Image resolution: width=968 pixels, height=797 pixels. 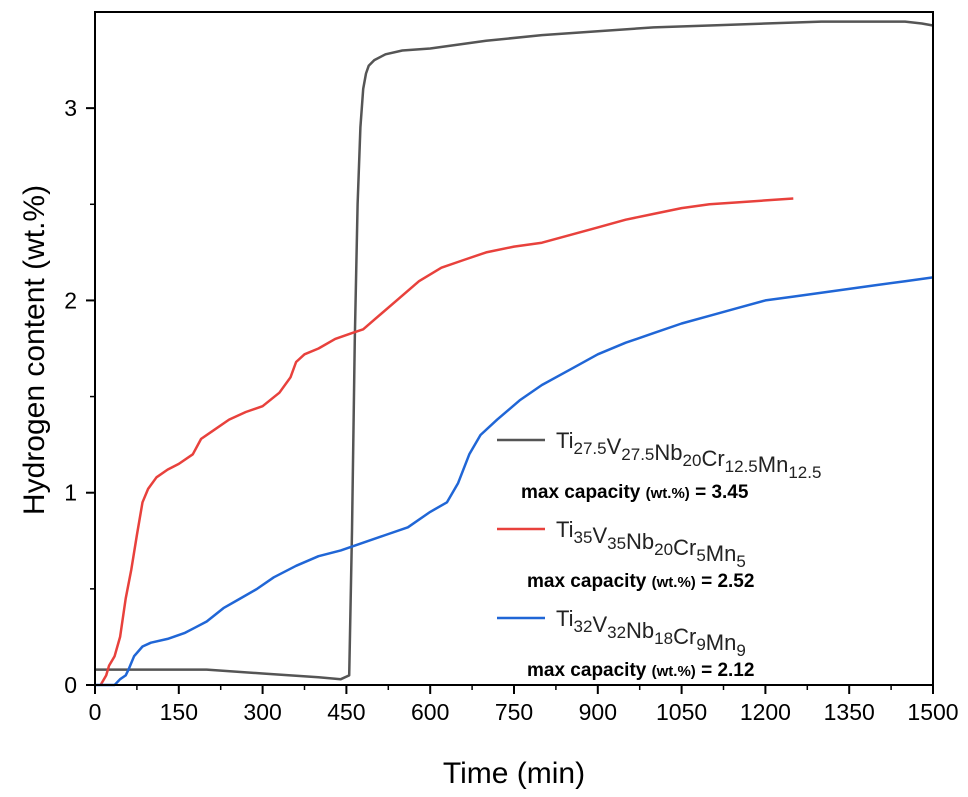 I want to click on legend-label-2: Ti35V35Nb20Cr5Mn5, so click(x=651, y=544).